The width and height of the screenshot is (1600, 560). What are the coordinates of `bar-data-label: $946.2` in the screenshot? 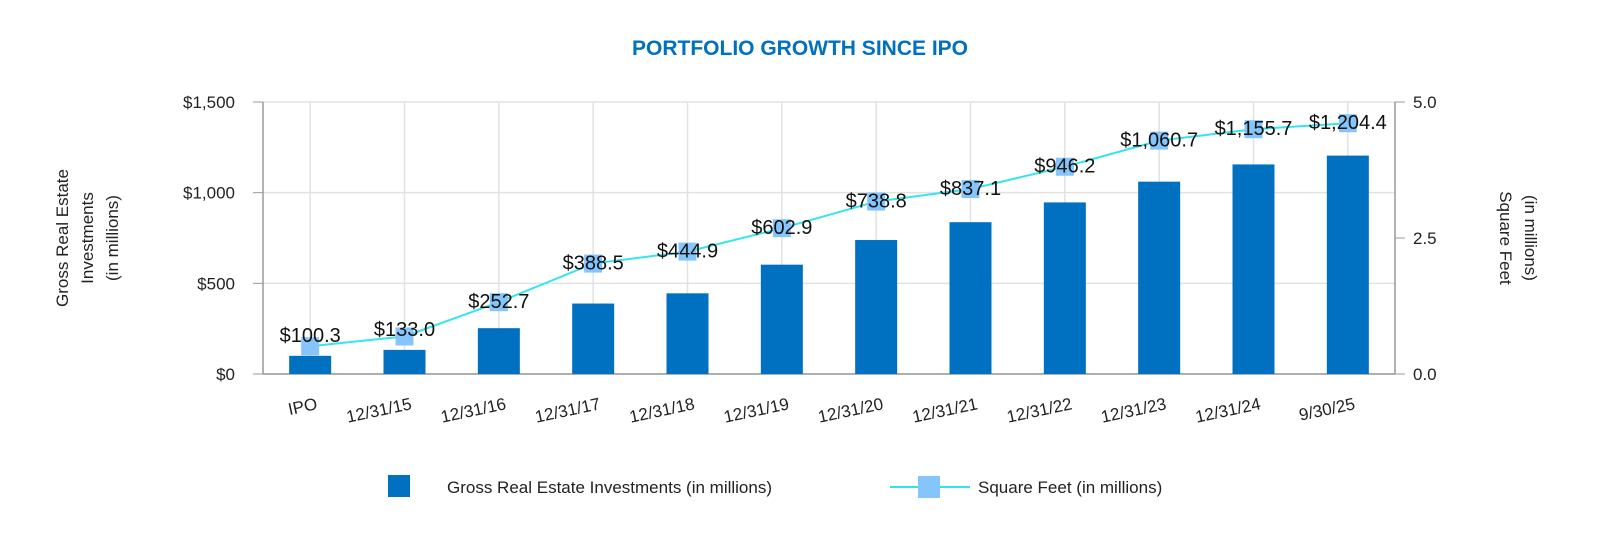 It's located at (1064, 167).